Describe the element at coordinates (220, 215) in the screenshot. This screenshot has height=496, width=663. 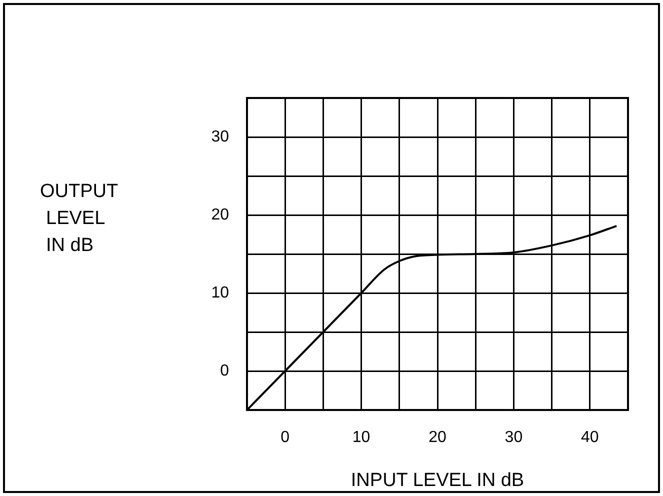
I see `y-tick-label: 20` at that location.